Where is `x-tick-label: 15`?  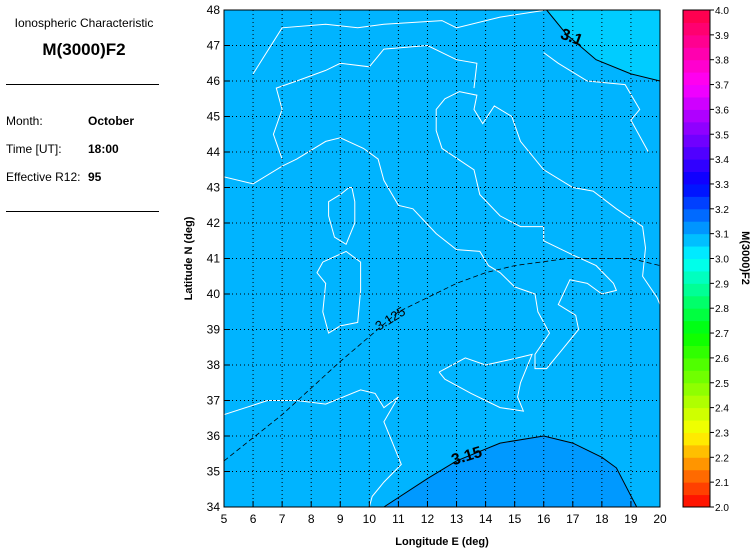 x-tick-label: 15 is located at coordinates (515, 519).